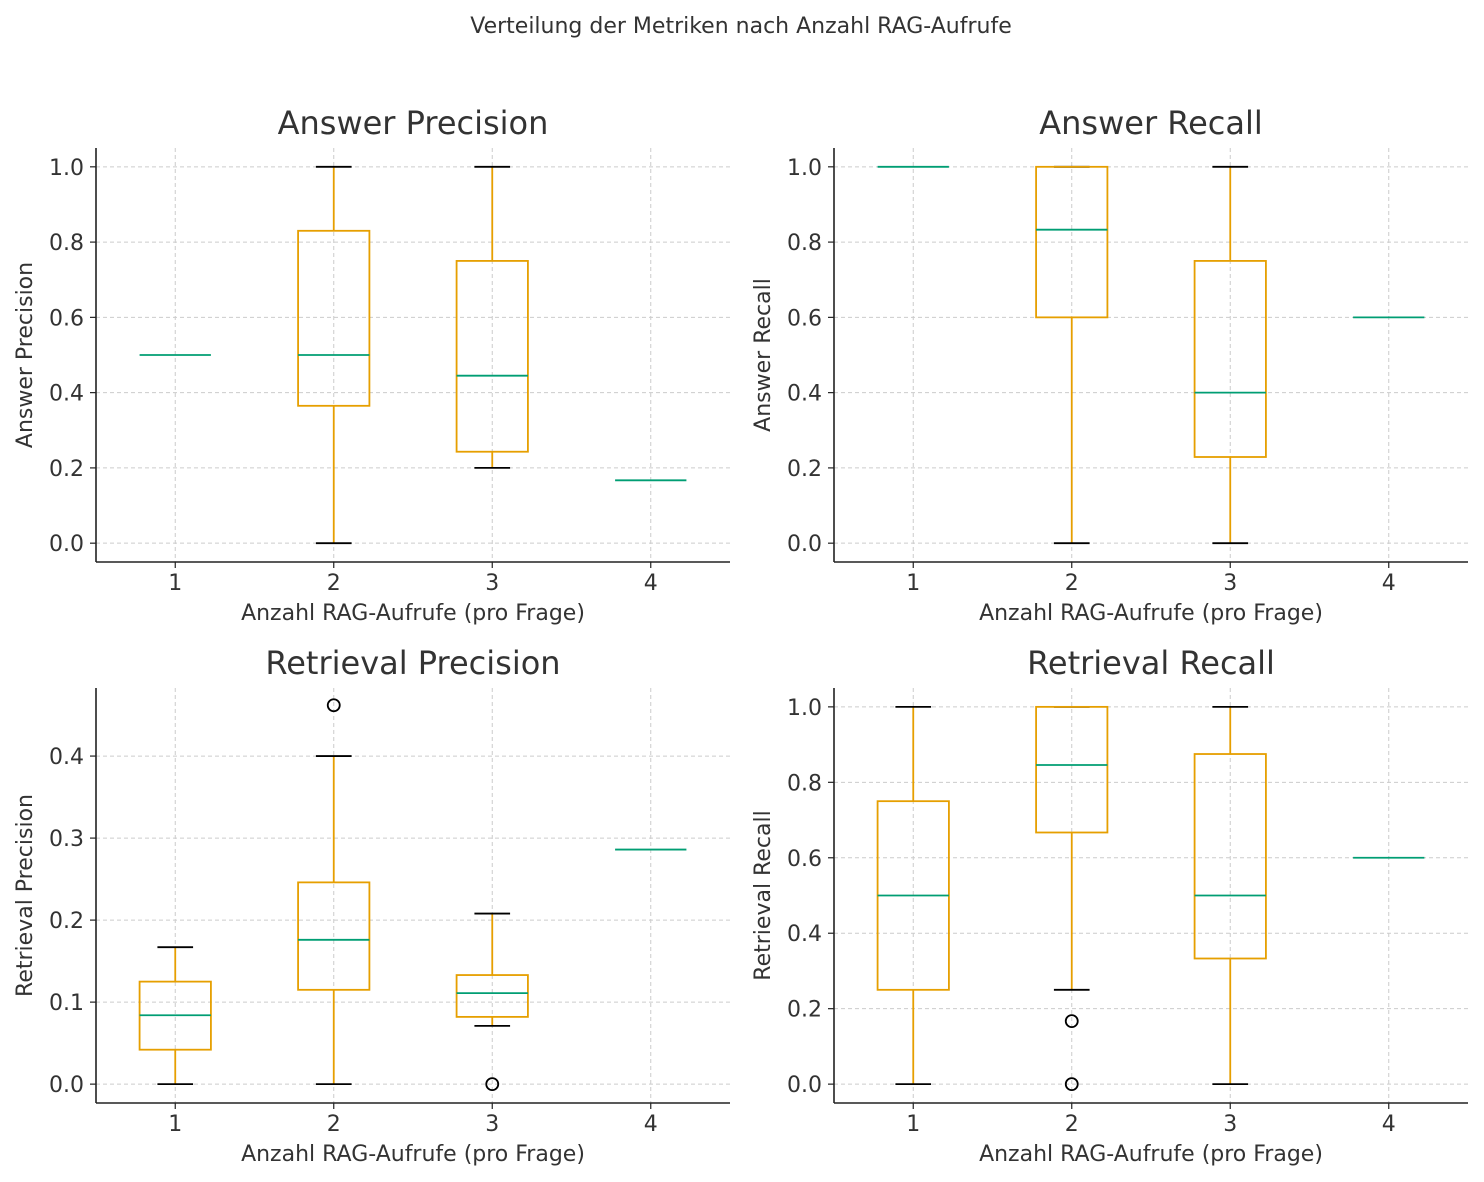  What do you see at coordinates (413, 123) in the screenshot?
I see `chart-title: Answer Precision` at bounding box center [413, 123].